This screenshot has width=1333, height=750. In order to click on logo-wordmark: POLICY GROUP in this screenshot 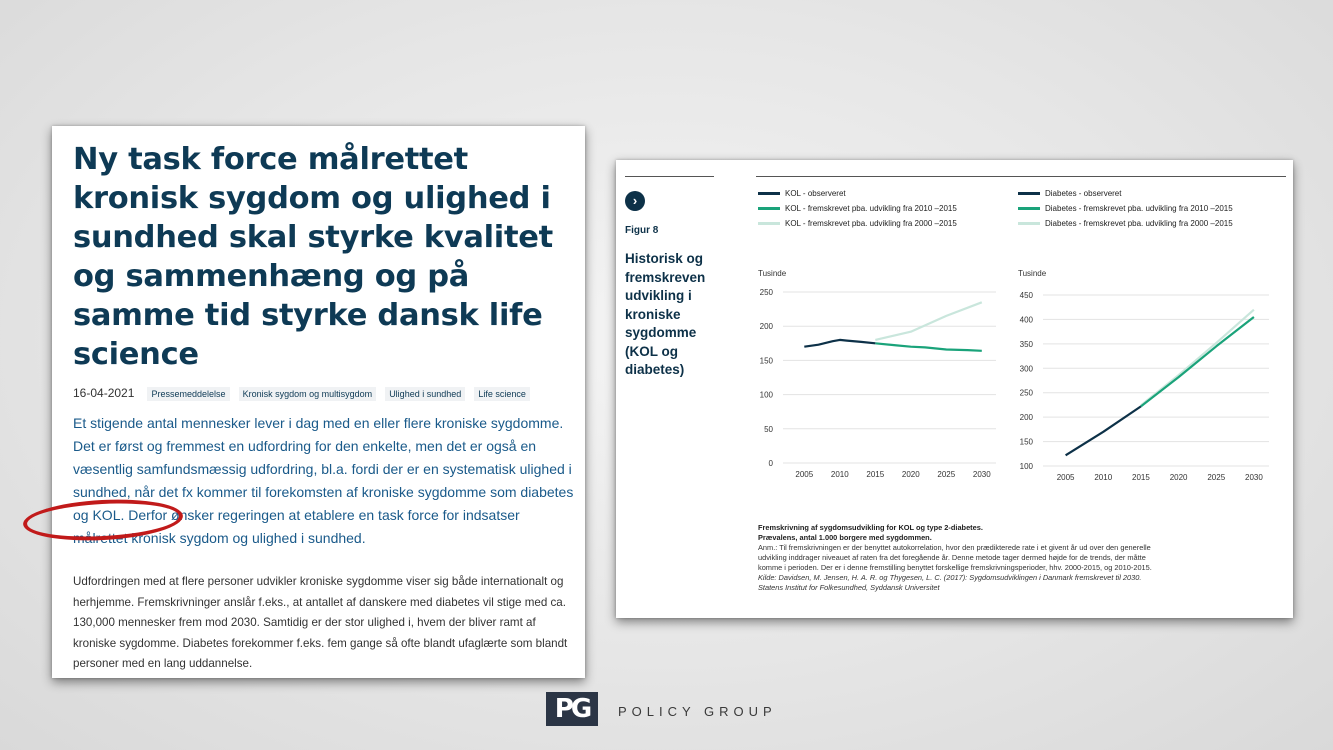, I will do `click(697, 711)`.